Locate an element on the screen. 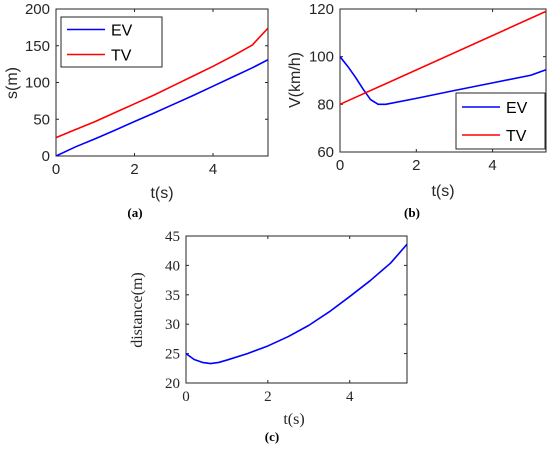 This screenshot has height=453, width=550. y-tick-label: 80 is located at coordinates (325, 104).